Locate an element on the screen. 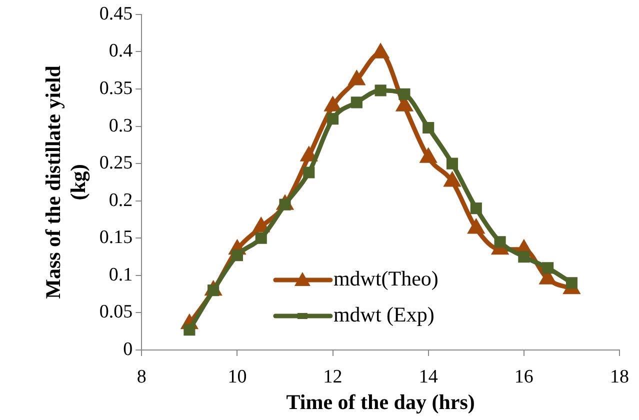  x-tick-label: 10 is located at coordinates (237, 377).